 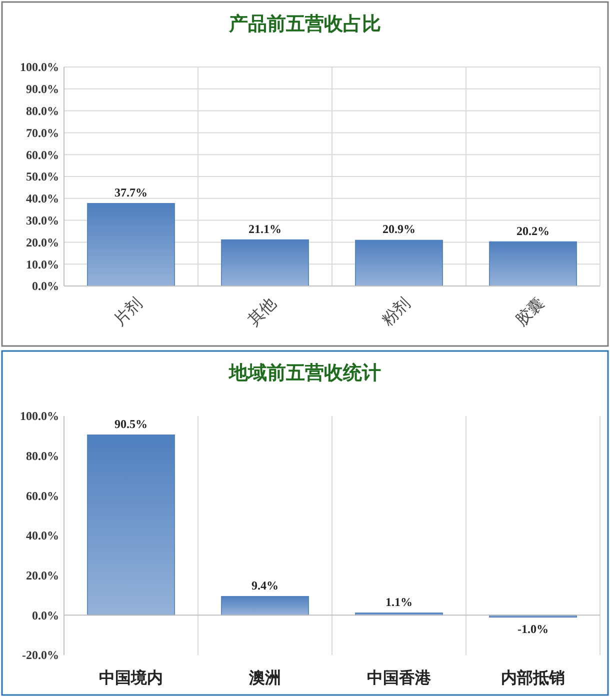 I want to click on y-tick-label: 90.0%, so click(x=42, y=89).